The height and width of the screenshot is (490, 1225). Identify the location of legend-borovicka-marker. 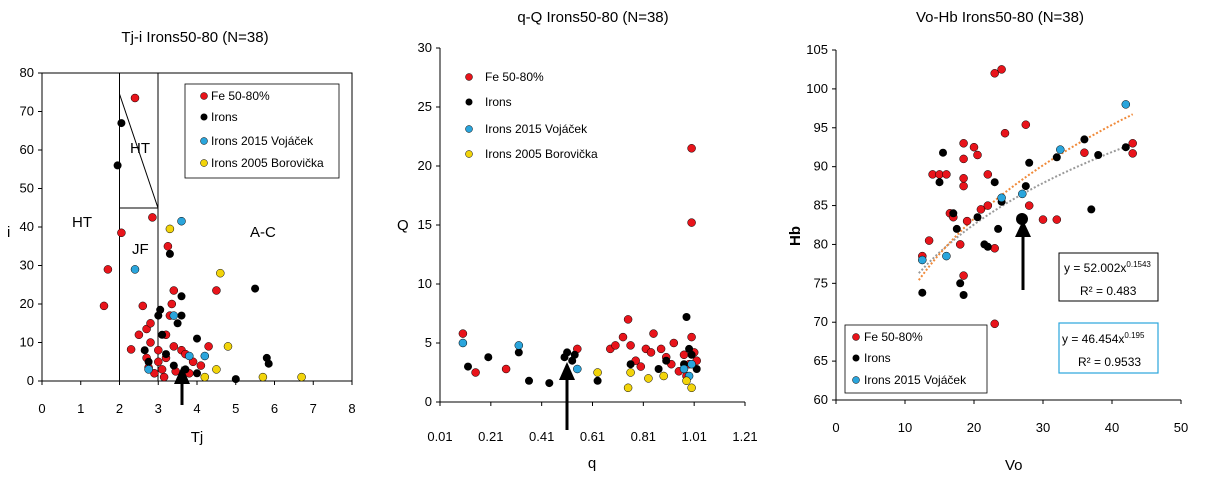
(469, 154).